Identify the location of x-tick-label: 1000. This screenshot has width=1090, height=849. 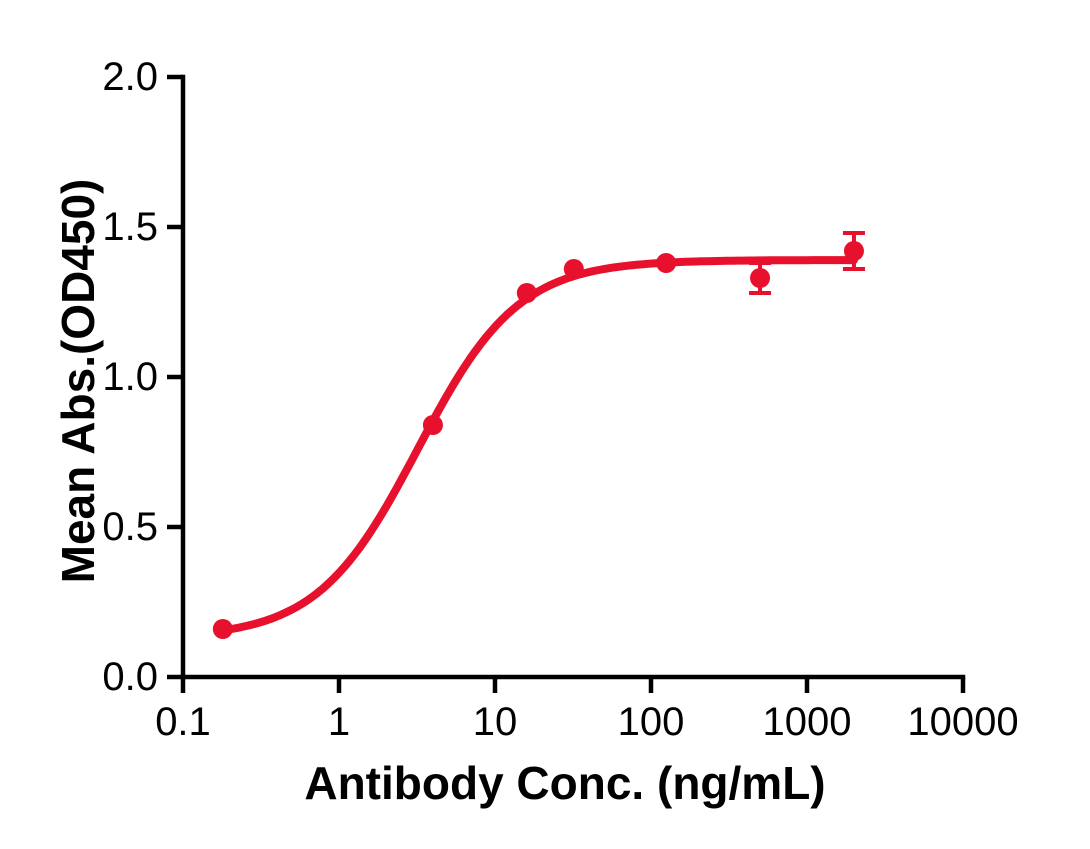
(807, 722).